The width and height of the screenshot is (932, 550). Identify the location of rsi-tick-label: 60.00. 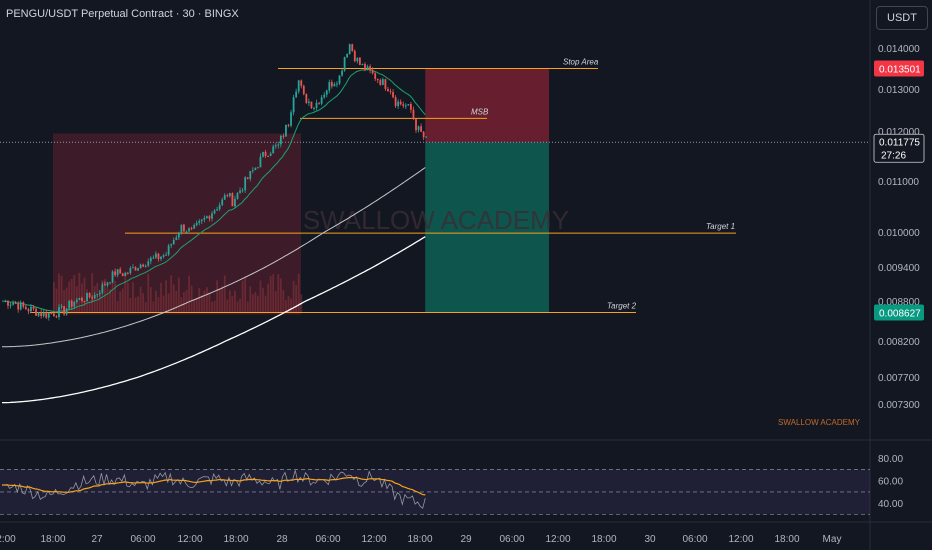
(890, 482).